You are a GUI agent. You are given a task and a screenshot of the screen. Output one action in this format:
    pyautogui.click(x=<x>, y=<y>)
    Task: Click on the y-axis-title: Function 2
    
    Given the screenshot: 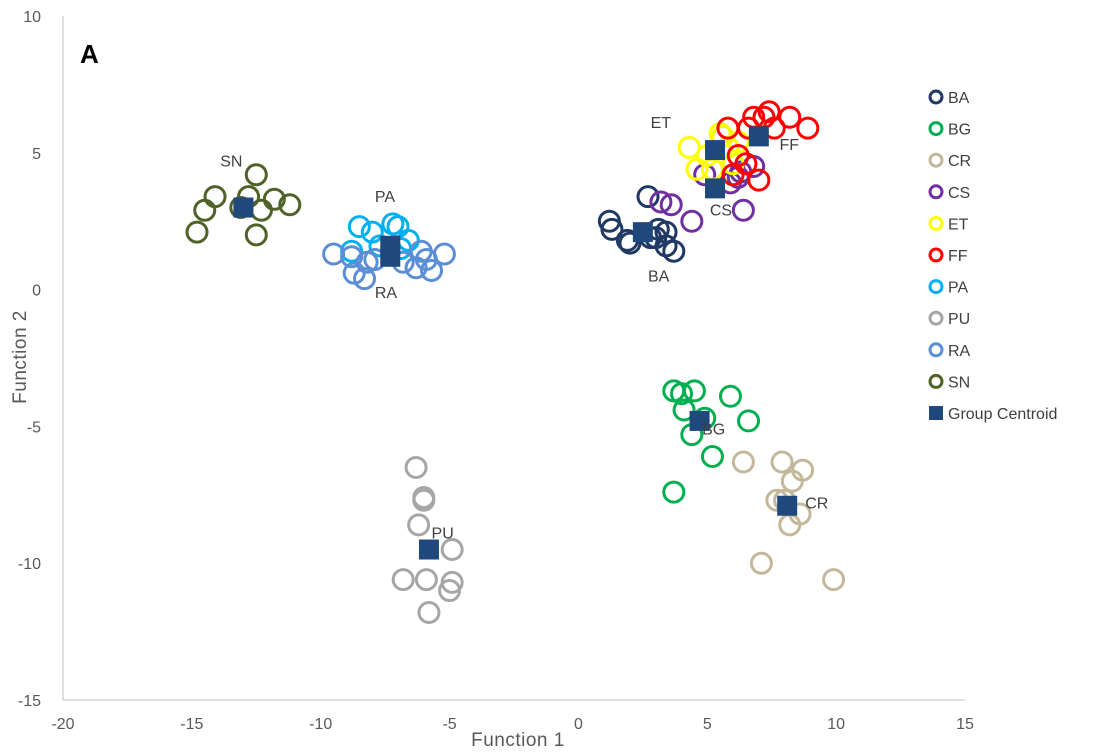 What is the action you would take?
    pyautogui.click(x=20, y=357)
    